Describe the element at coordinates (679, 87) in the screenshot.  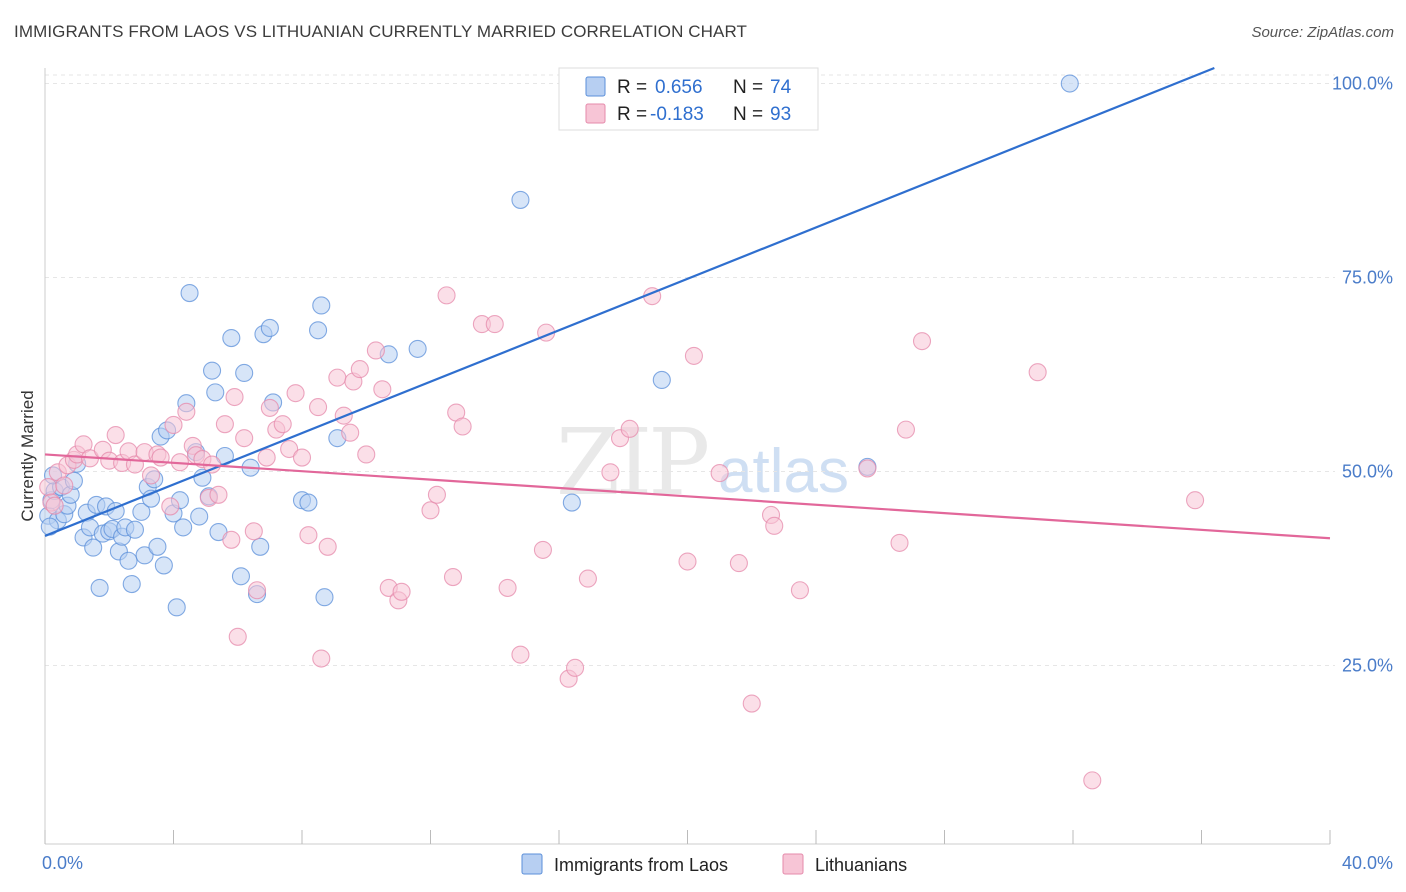
I see `legend-top-r-value-laos: 0.656` at that location.